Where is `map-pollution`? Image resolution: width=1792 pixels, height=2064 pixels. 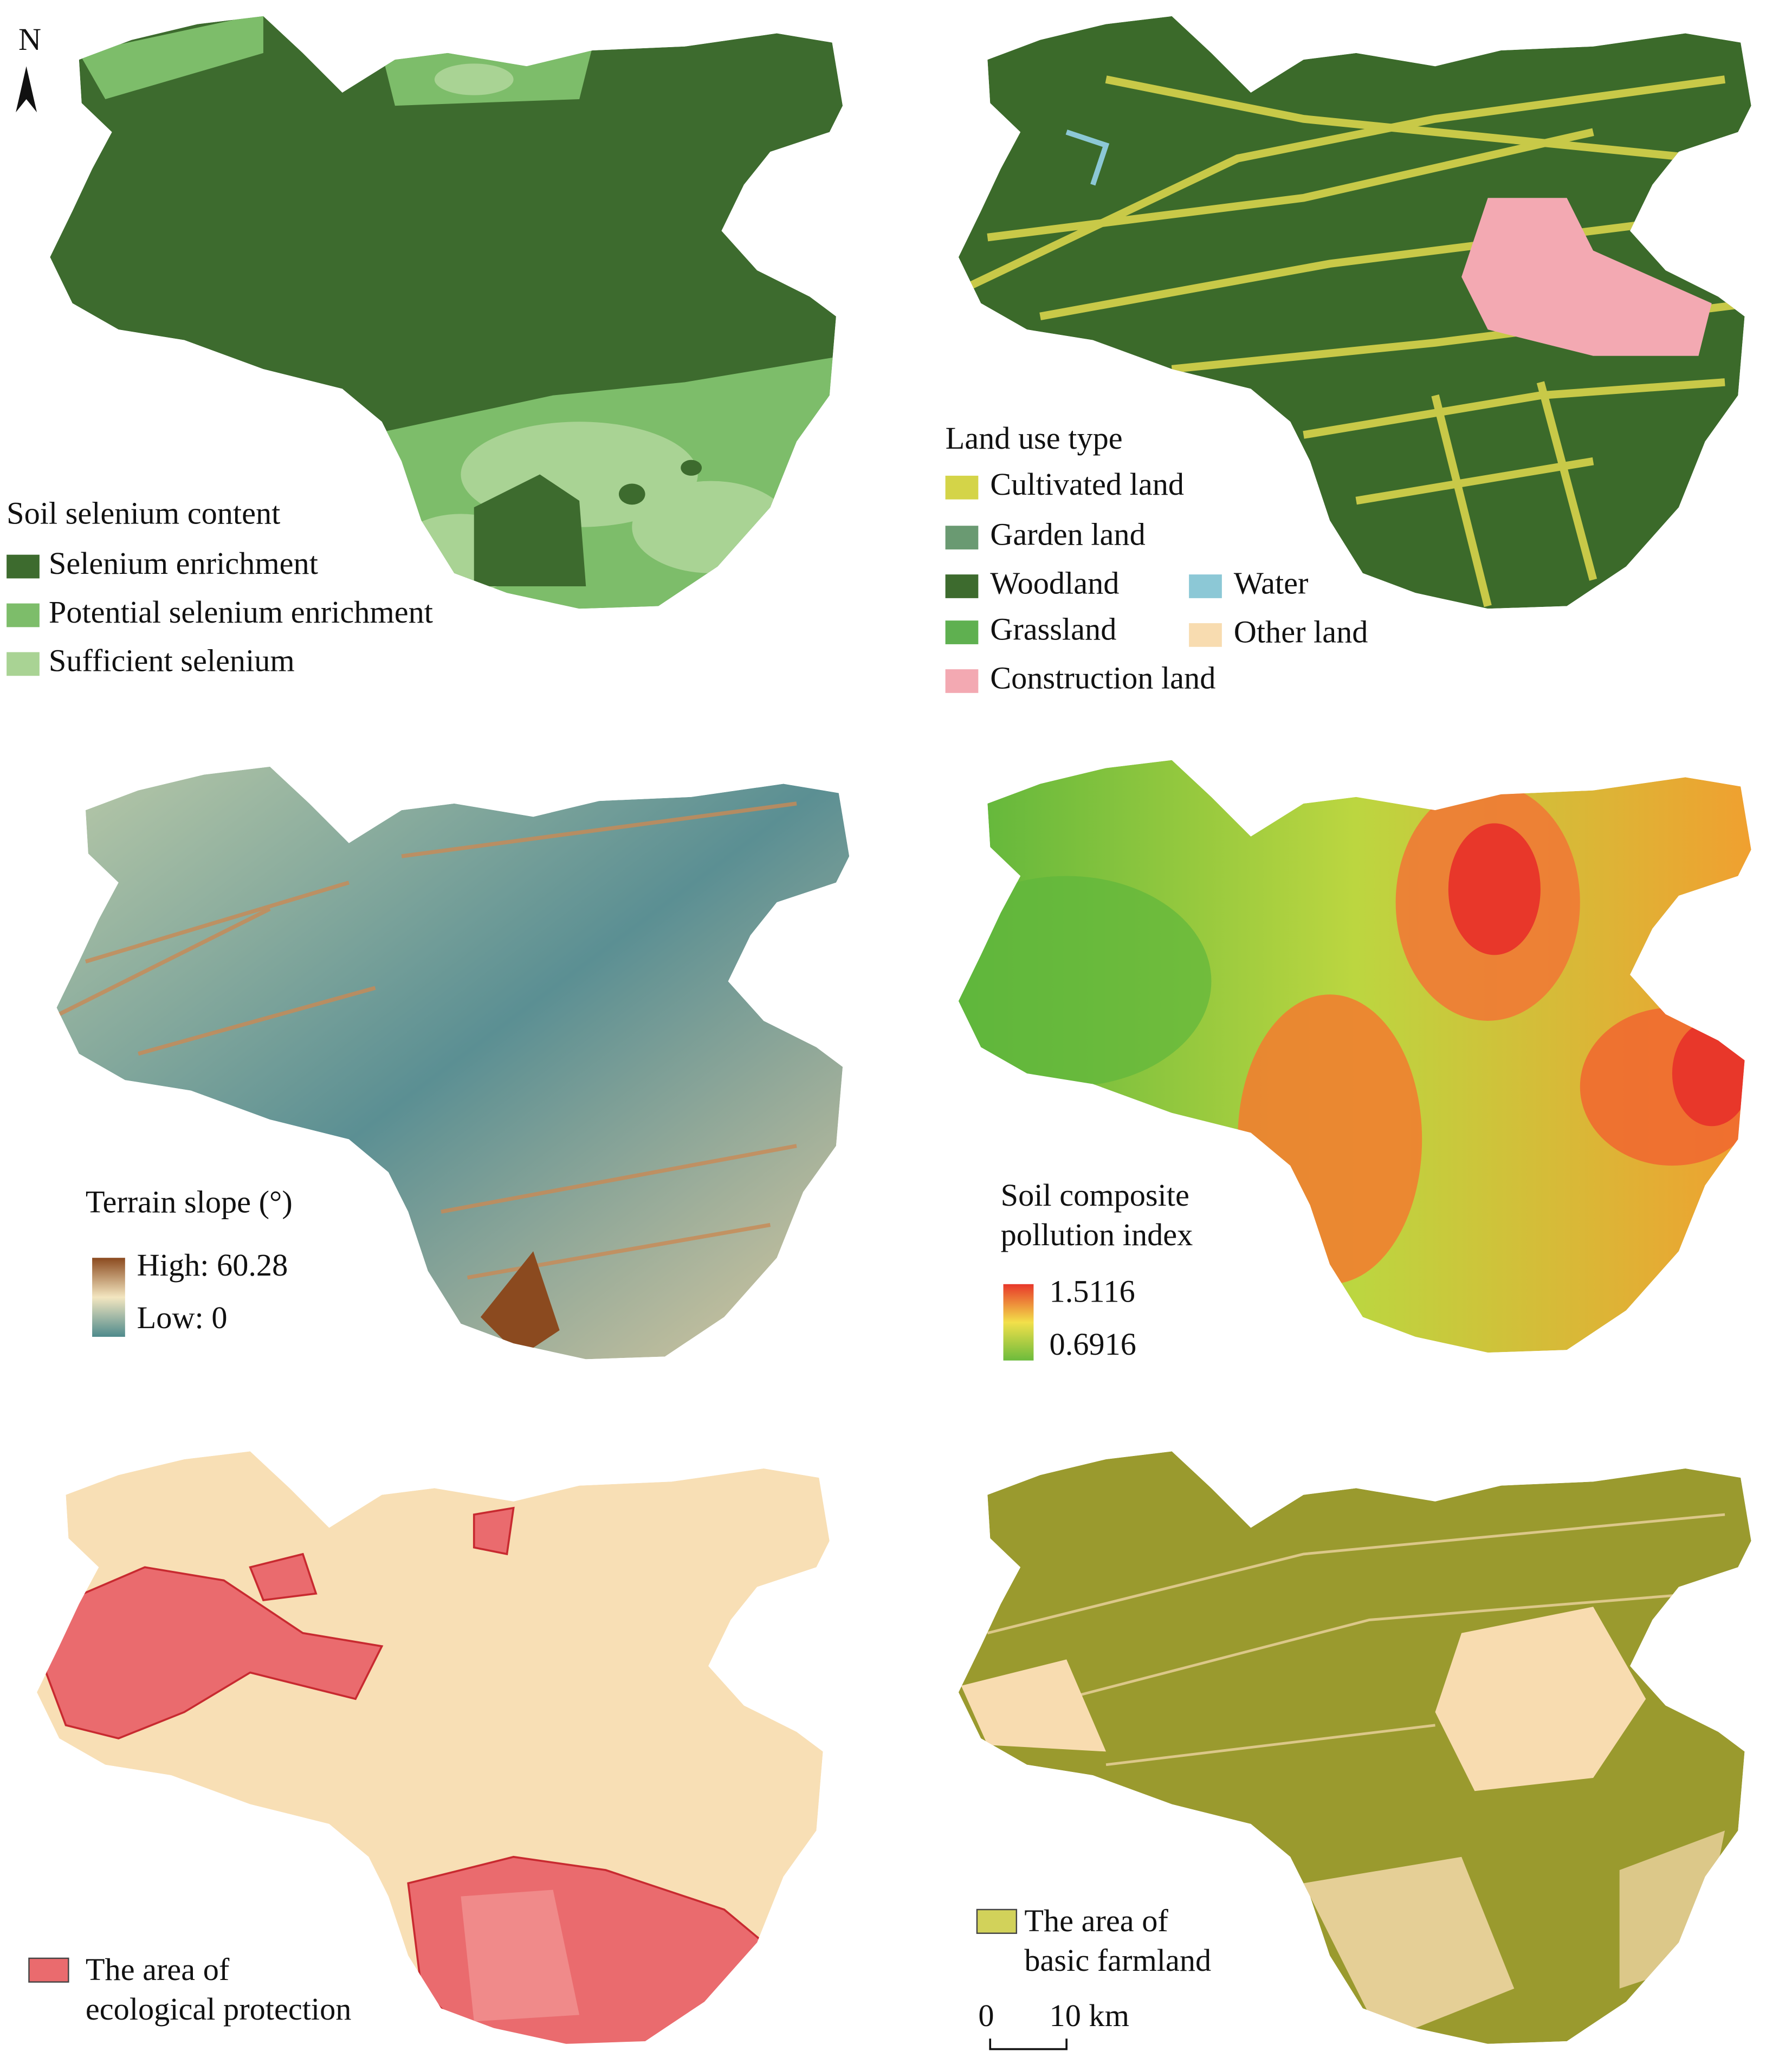
map-pollution is located at coordinates (1354, 1056).